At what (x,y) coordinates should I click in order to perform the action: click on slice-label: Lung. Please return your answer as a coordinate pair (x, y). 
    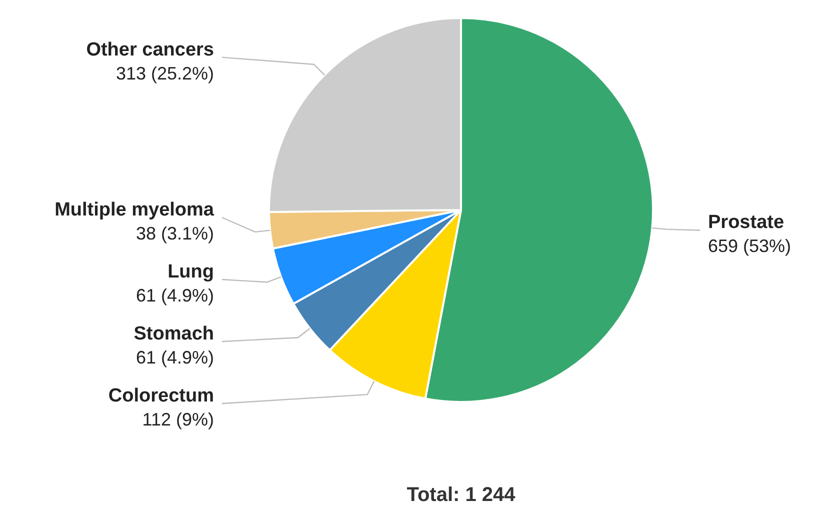
    Looking at the image, I should click on (191, 271).